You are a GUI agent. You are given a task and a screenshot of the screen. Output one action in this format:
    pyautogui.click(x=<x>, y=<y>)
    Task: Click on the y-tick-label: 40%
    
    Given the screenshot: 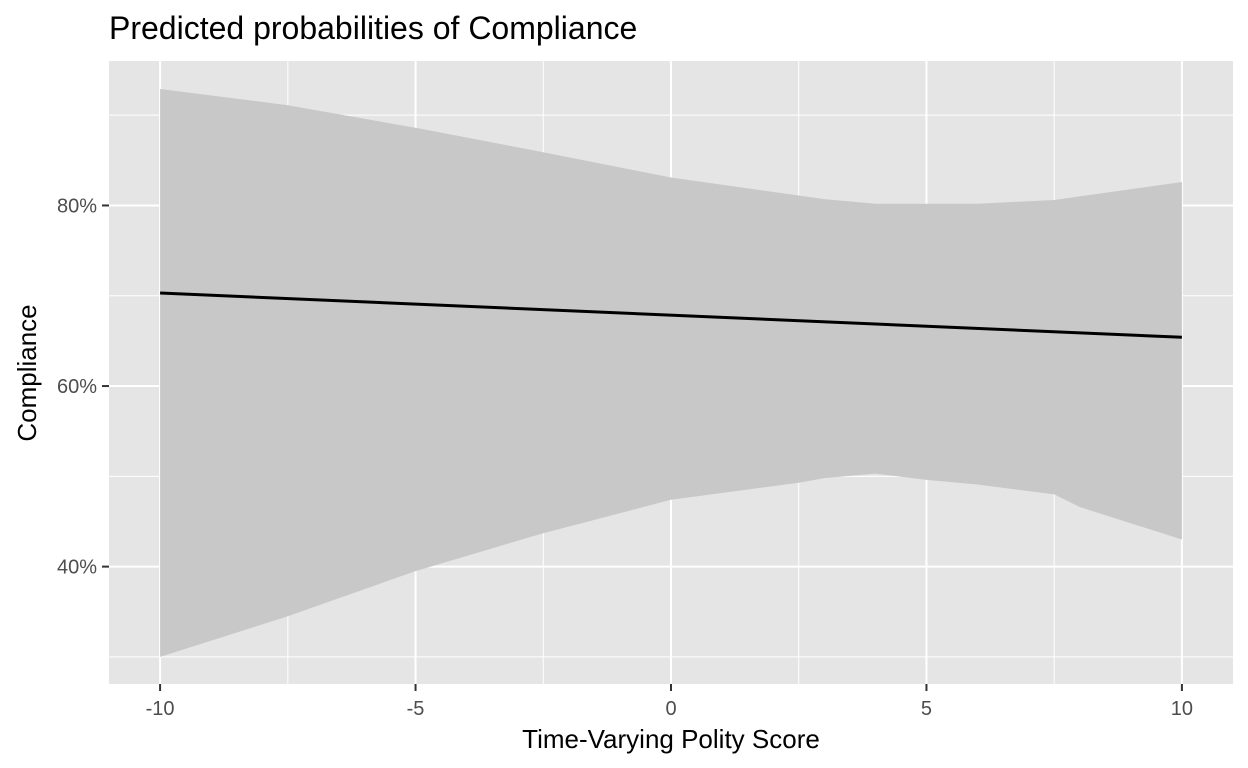 What is the action you would take?
    pyautogui.click(x=77, y=568)
    